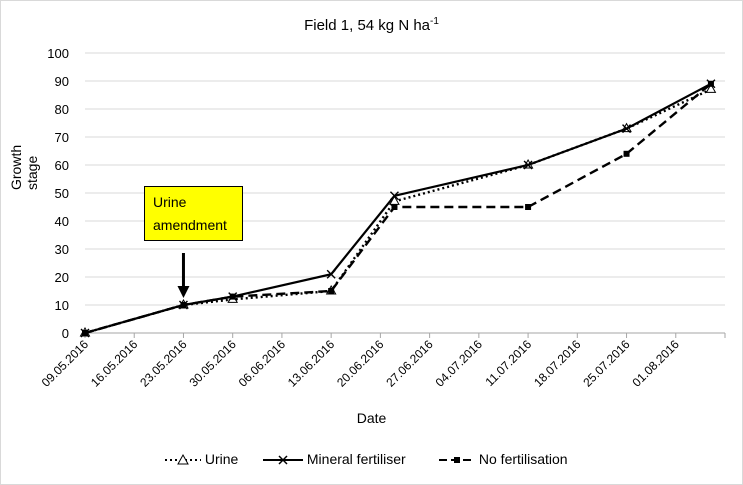  Describe the element at coordinates (262, 363) in the screenshot. I see `x-tick-label: 06.06.2016` at that location.